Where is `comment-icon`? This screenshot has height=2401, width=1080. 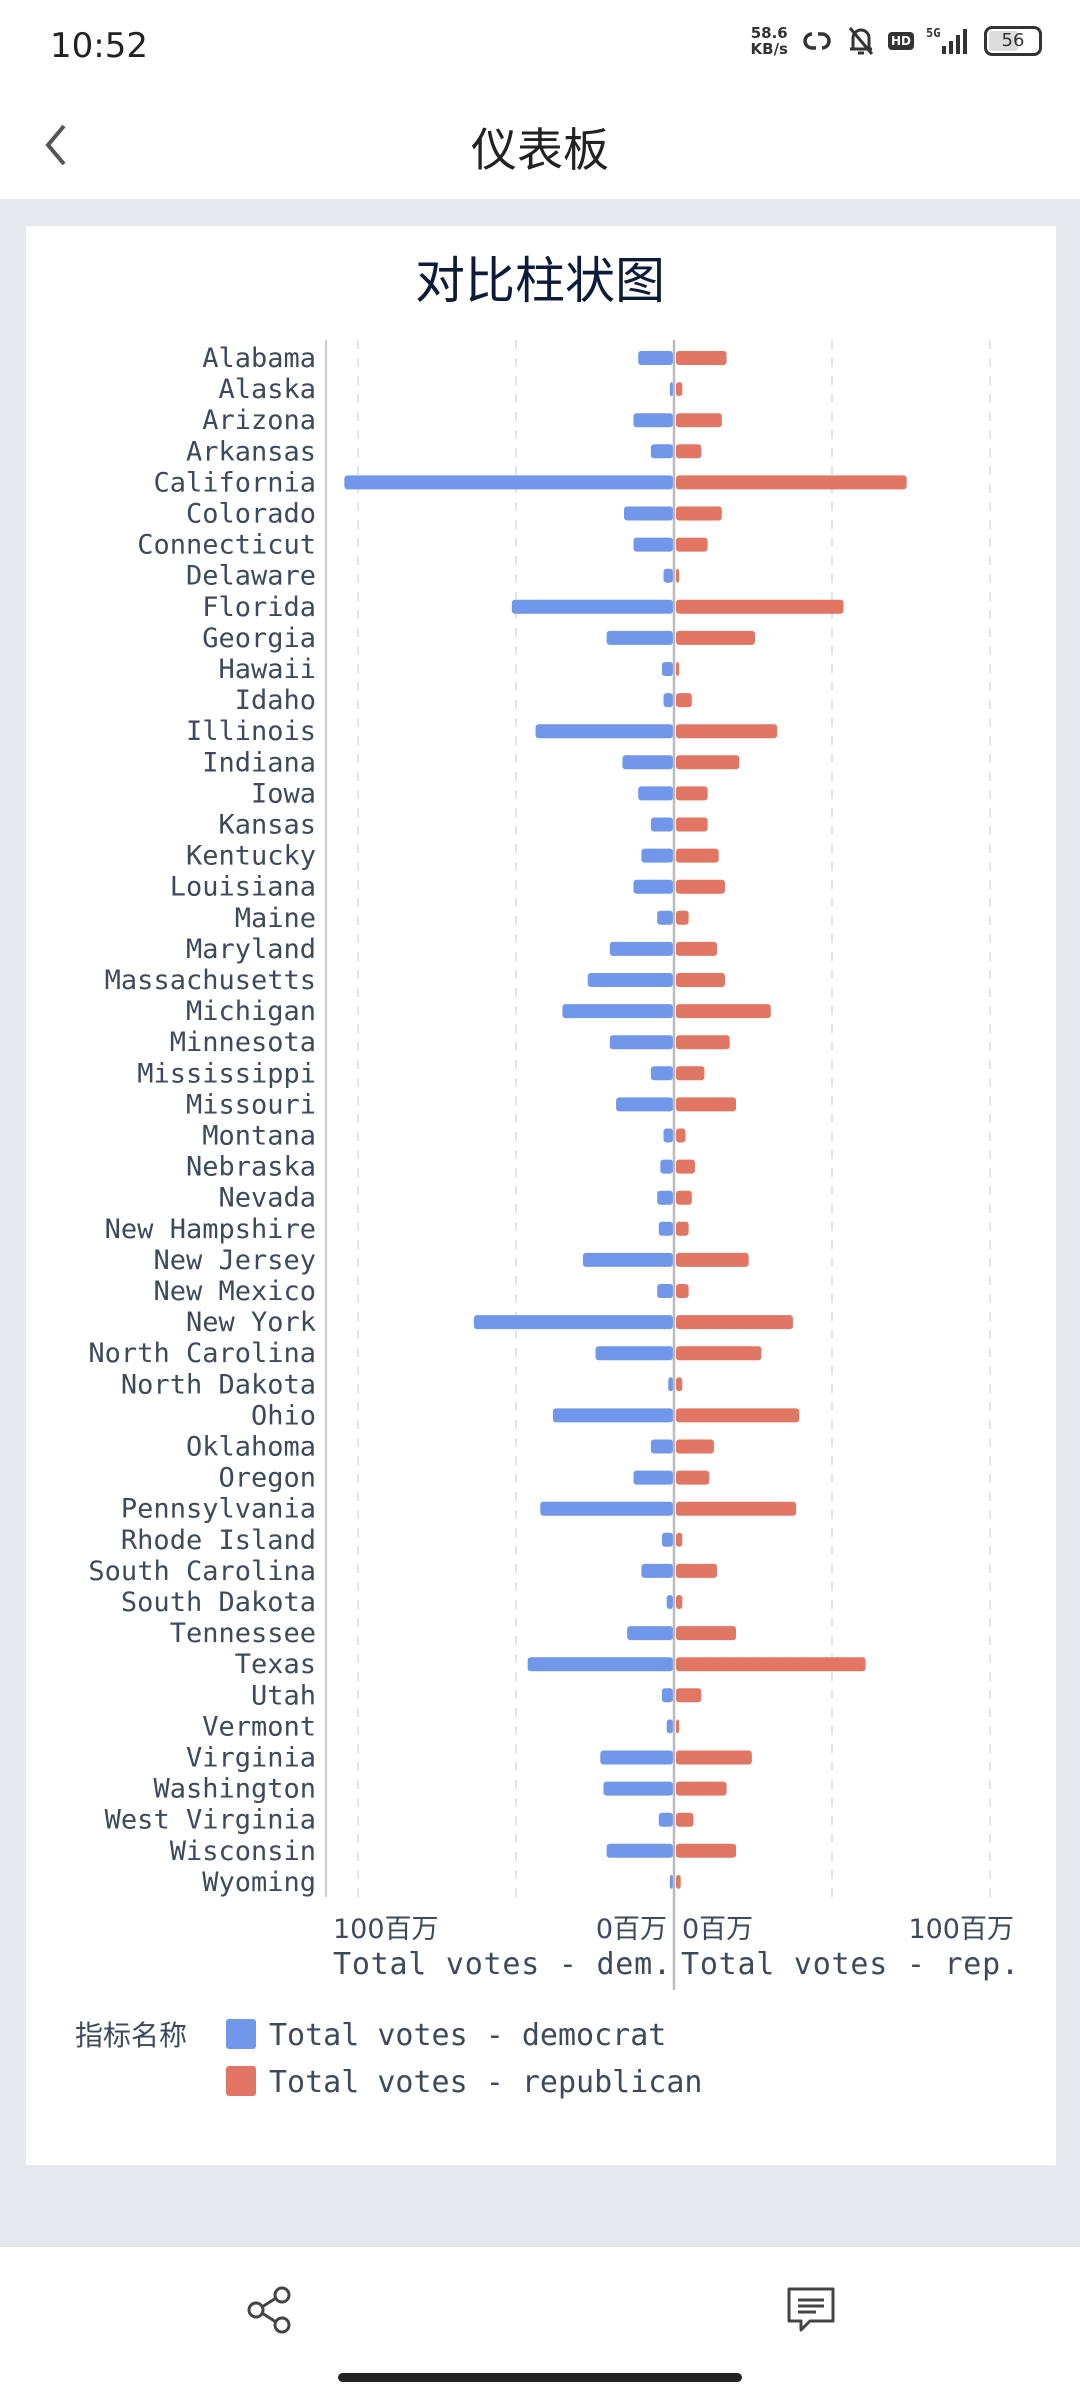
comment-icon is located at coordinates (811, 2310).